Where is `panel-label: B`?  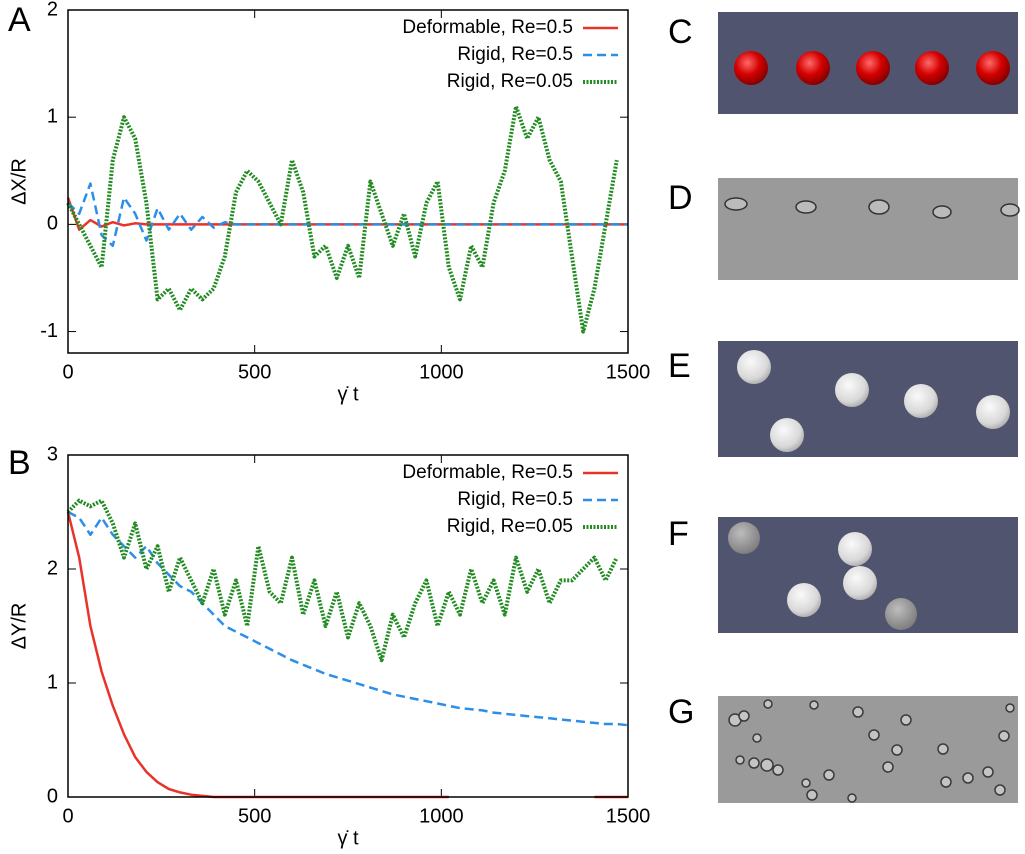
panel-label: B is located at coordinates (19, 463).